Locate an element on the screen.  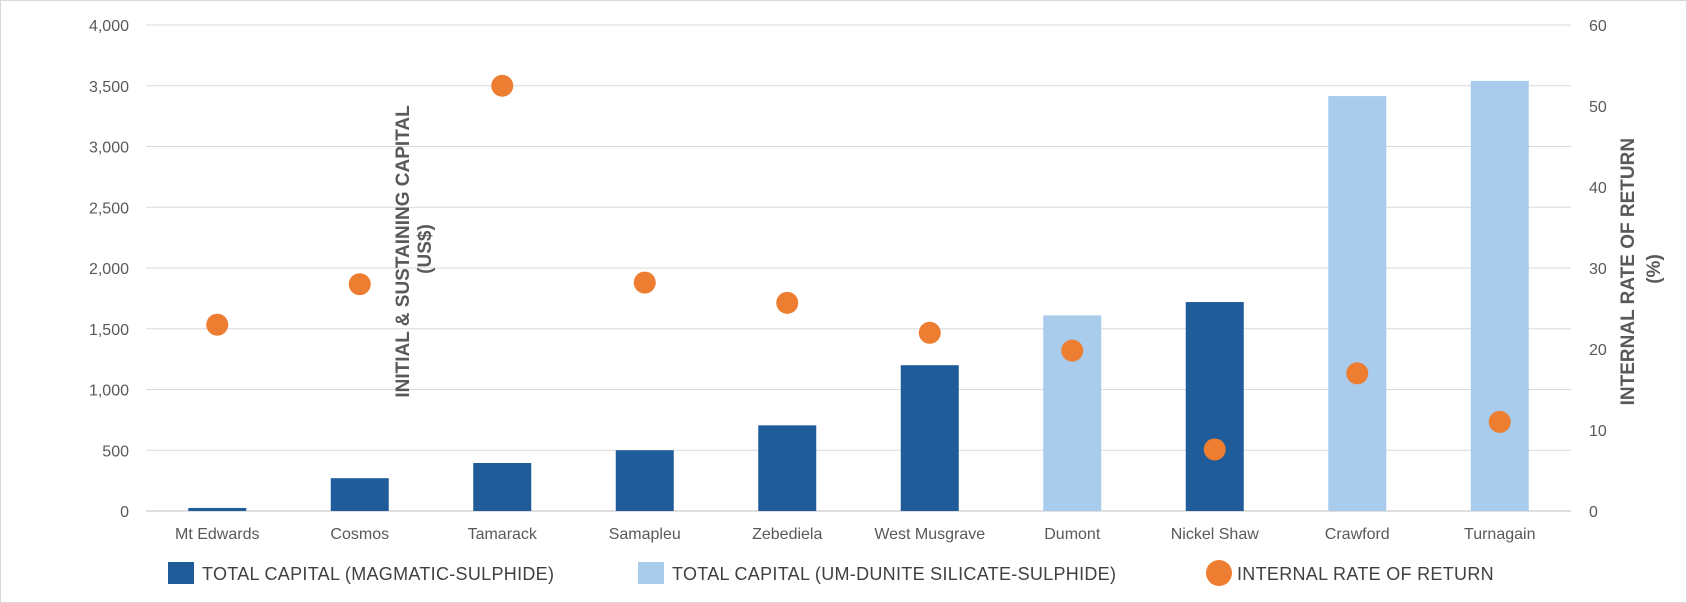
y-tick-label: 0 is located at coordinates (124, 512).